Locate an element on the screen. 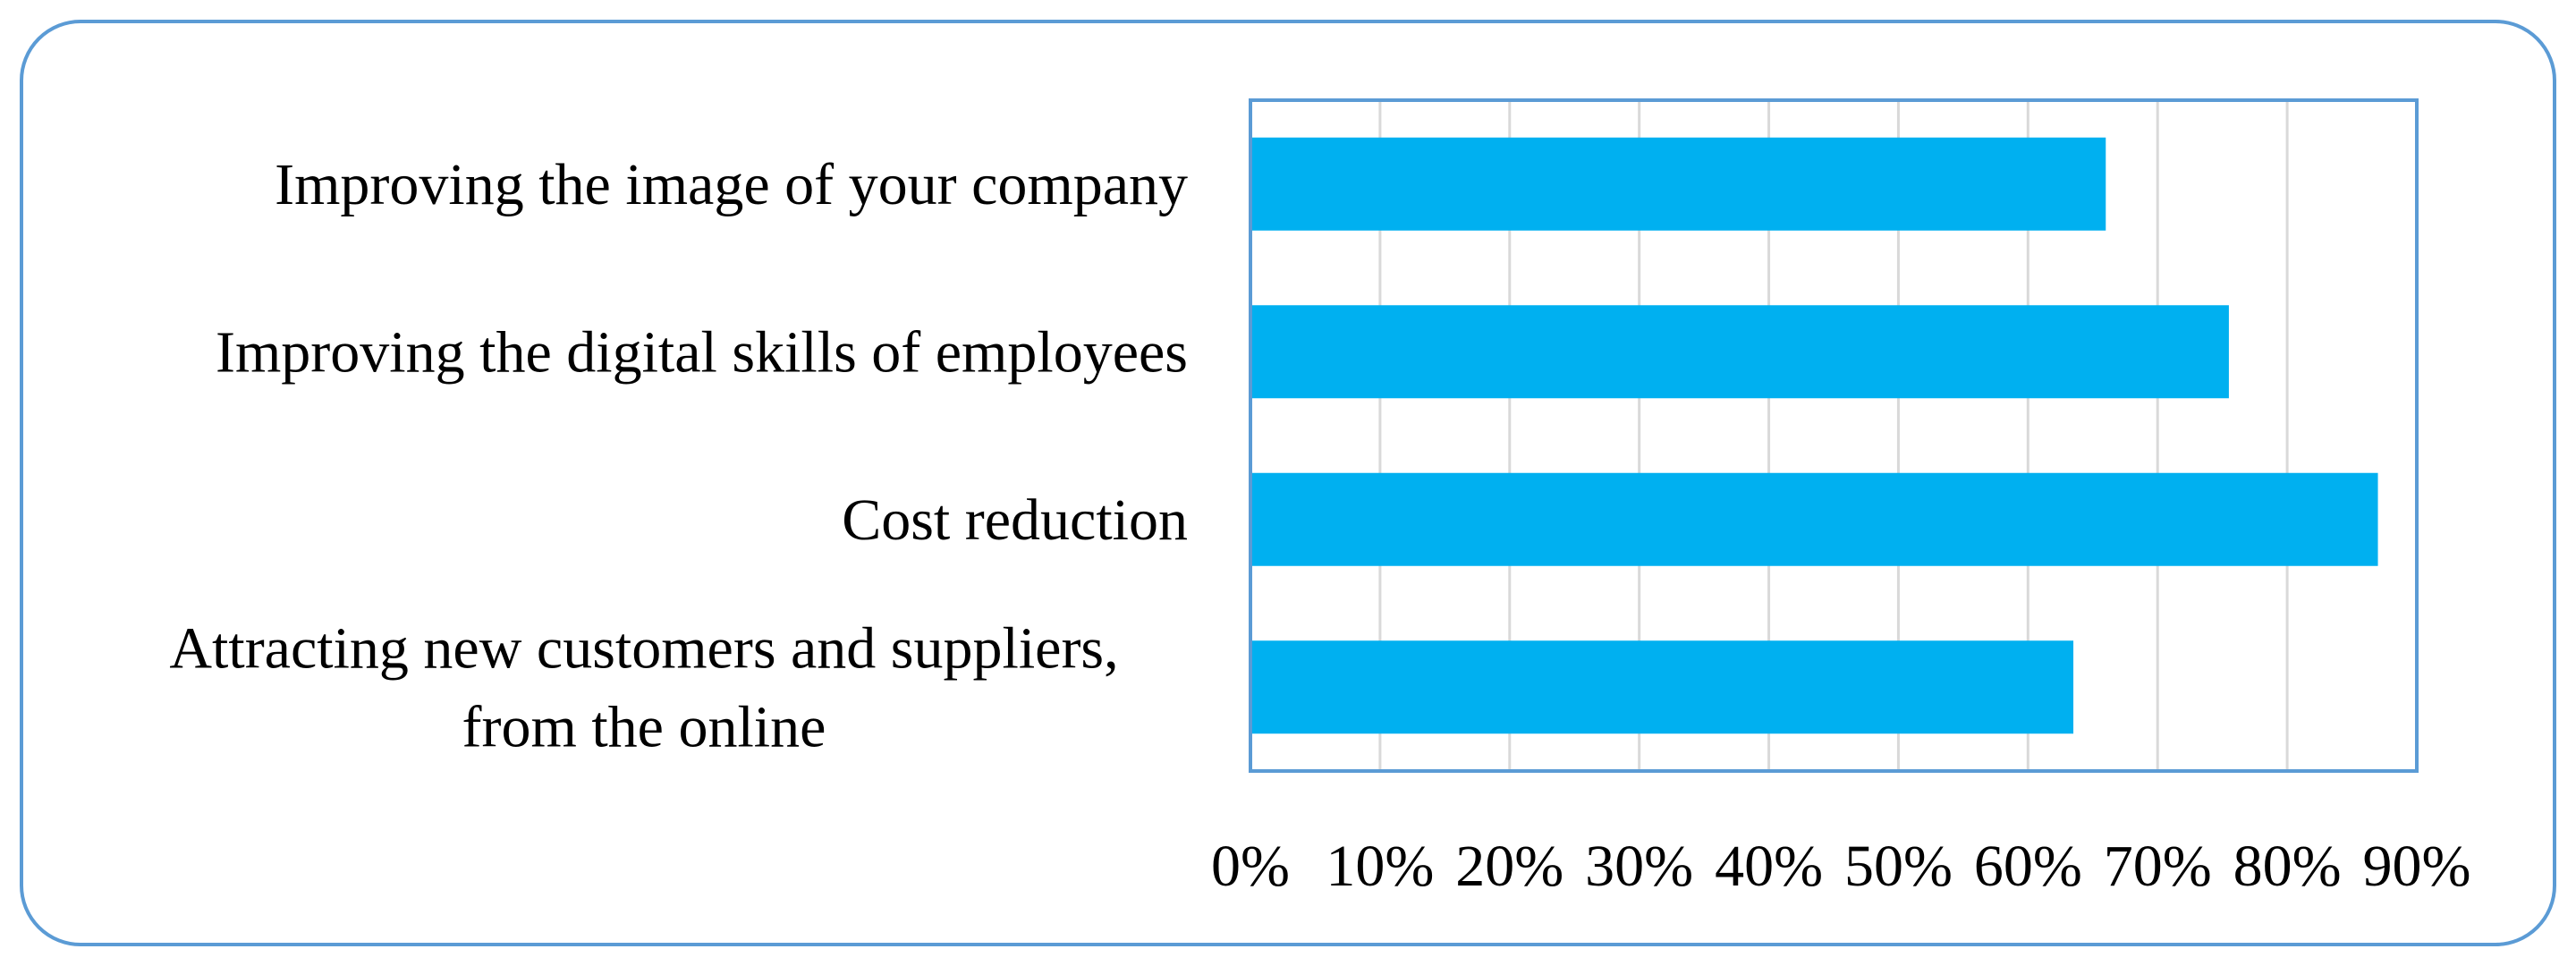 The height and width of the screenshot is (966, 2576). x-tick-label: 40% is located at coordinates (1769, 866).